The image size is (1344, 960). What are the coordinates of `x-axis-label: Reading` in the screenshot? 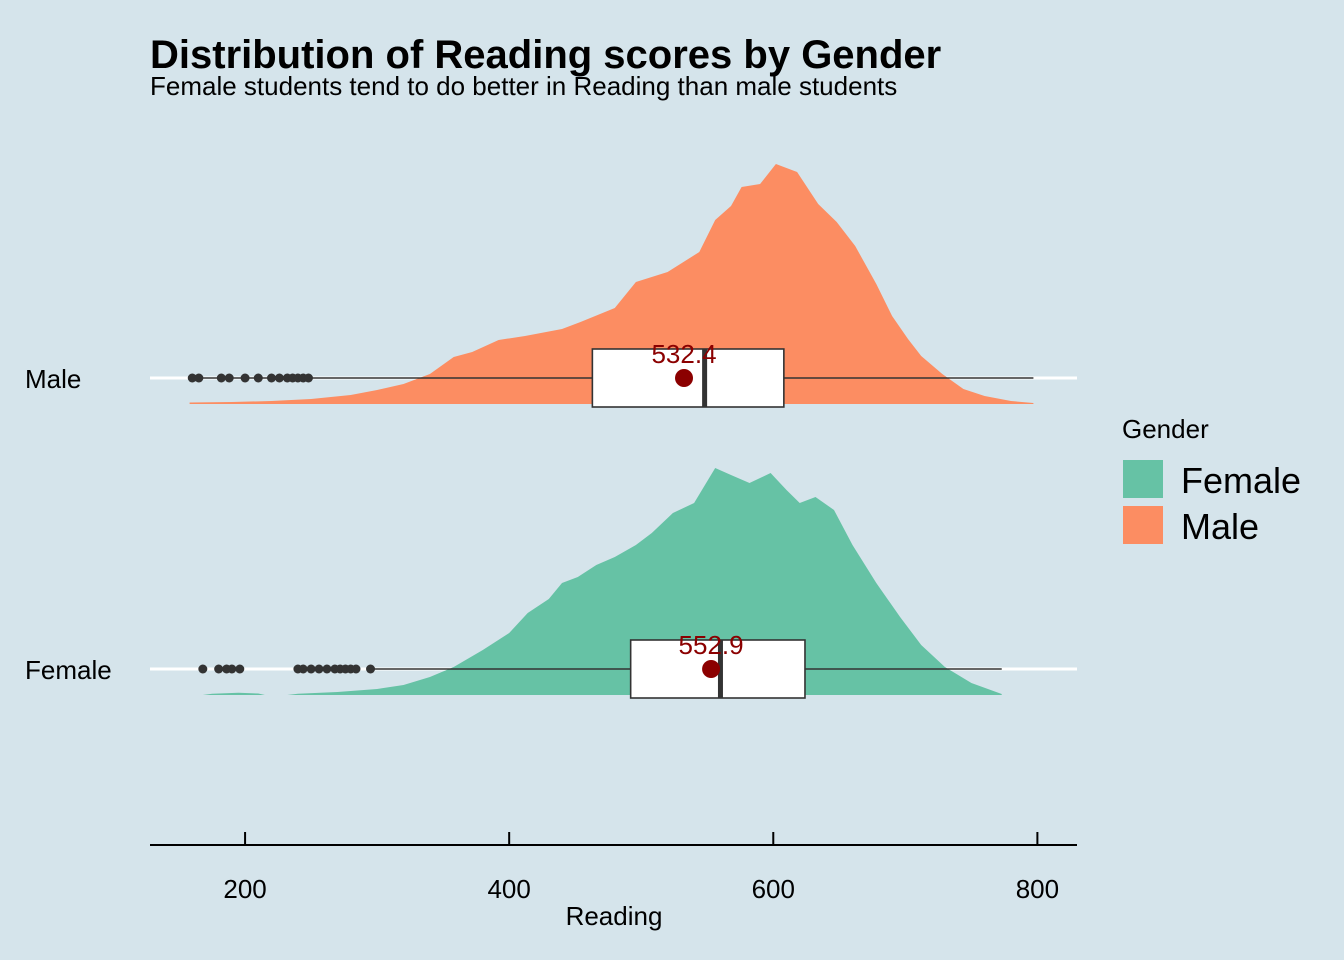 It's located at (614, 916).